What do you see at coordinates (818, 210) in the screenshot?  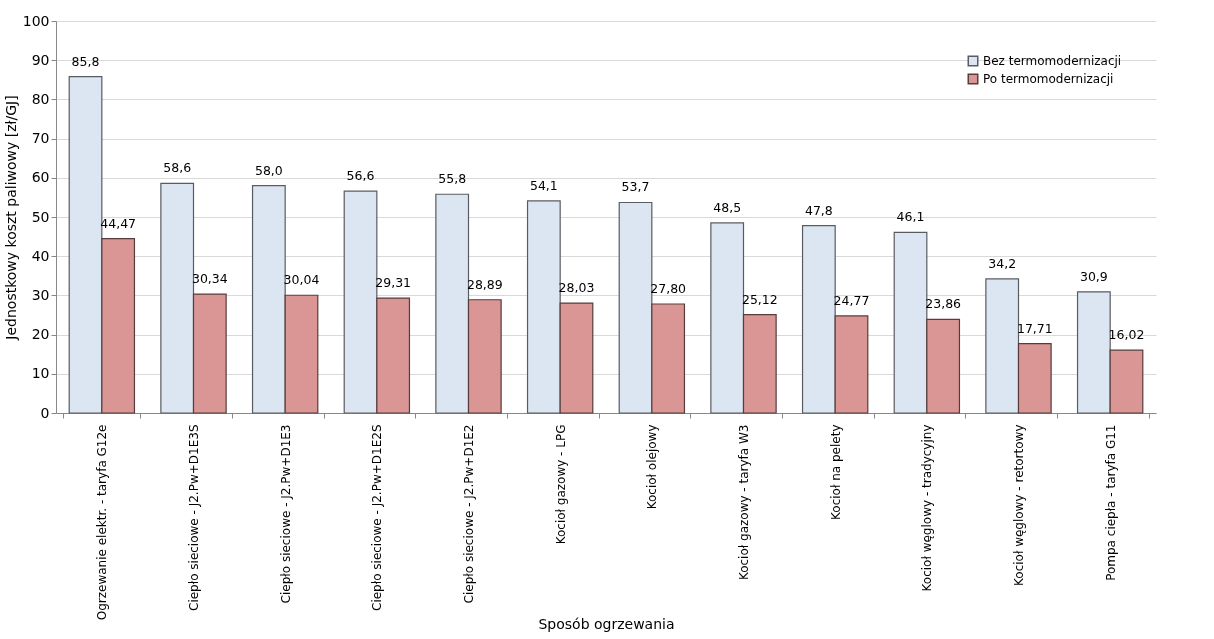 I see `data-label: 47,8` at bounding box center [818, 210].